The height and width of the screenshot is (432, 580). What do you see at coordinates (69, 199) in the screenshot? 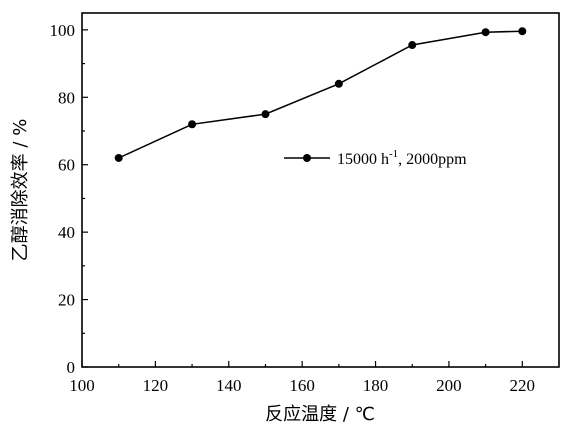
I see `y-axis-ticks: 0 20 40 60 80 100` at bounding box center [69, 199].